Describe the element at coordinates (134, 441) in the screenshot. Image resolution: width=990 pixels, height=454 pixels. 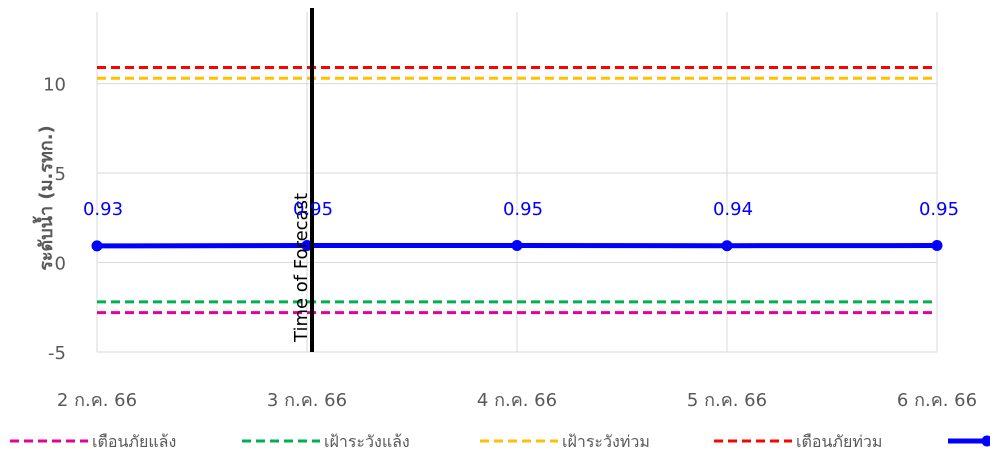
I see `legend-label: เตือนภัยแล้ง` at that location.